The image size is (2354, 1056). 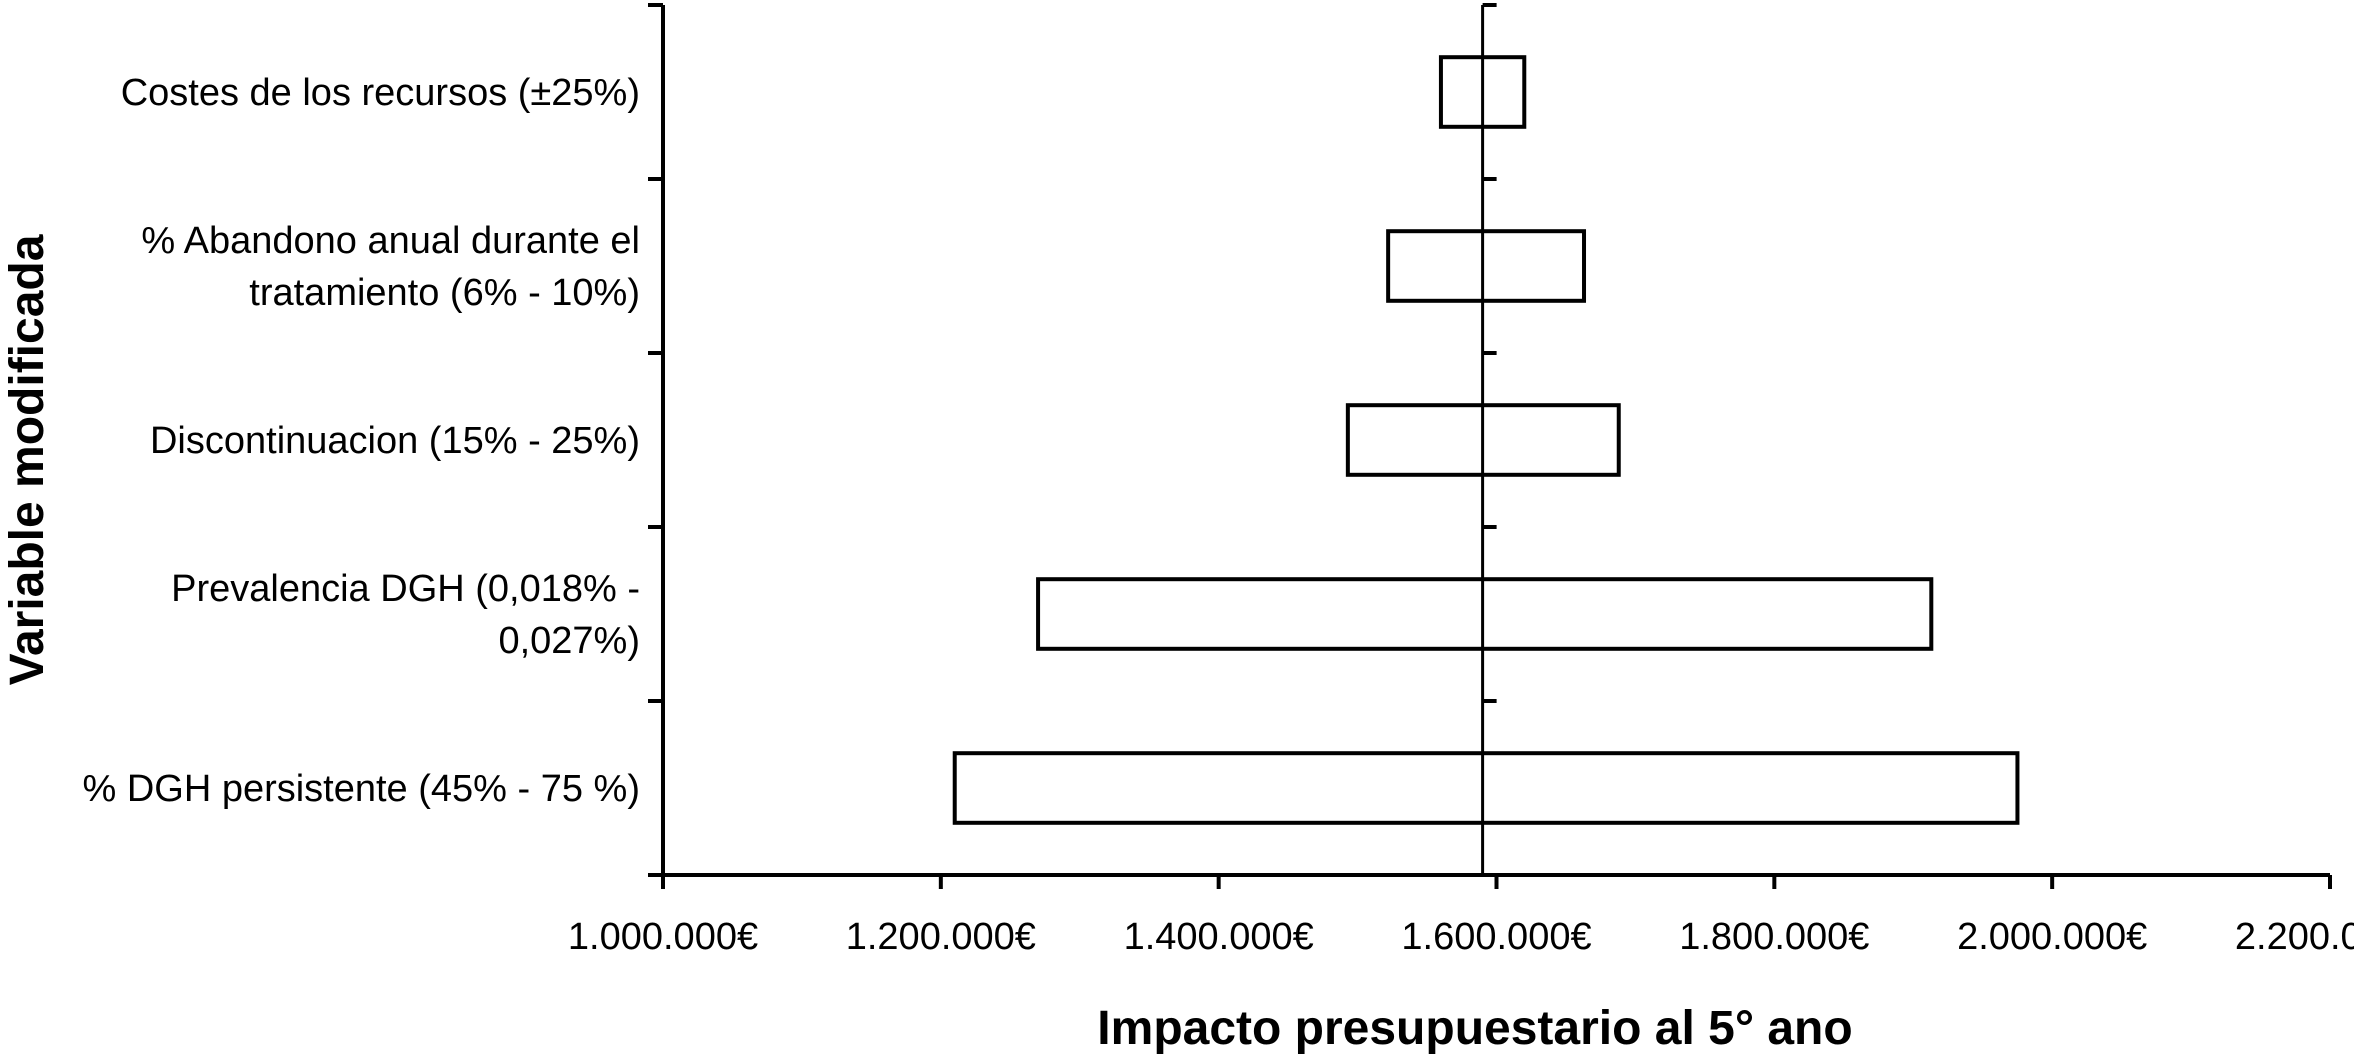 What do you see at coordinates (27, 459) in the screenshot?
I see `y-axis-title: Variable modificada` at bounding box center [27, 459].